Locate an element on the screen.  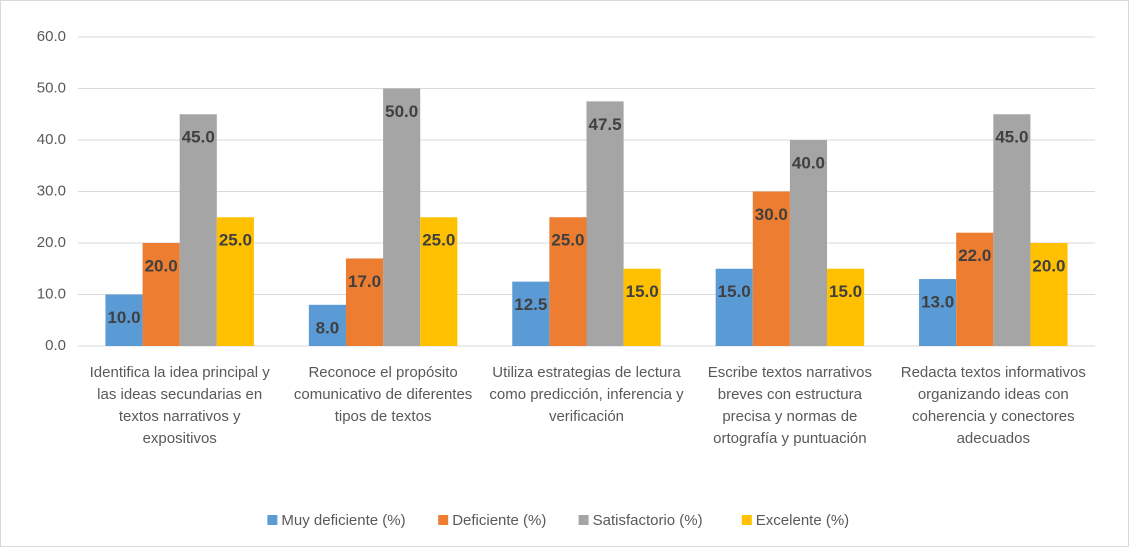
y-tick-label: 30.0 is located at coordinates (51, 190).